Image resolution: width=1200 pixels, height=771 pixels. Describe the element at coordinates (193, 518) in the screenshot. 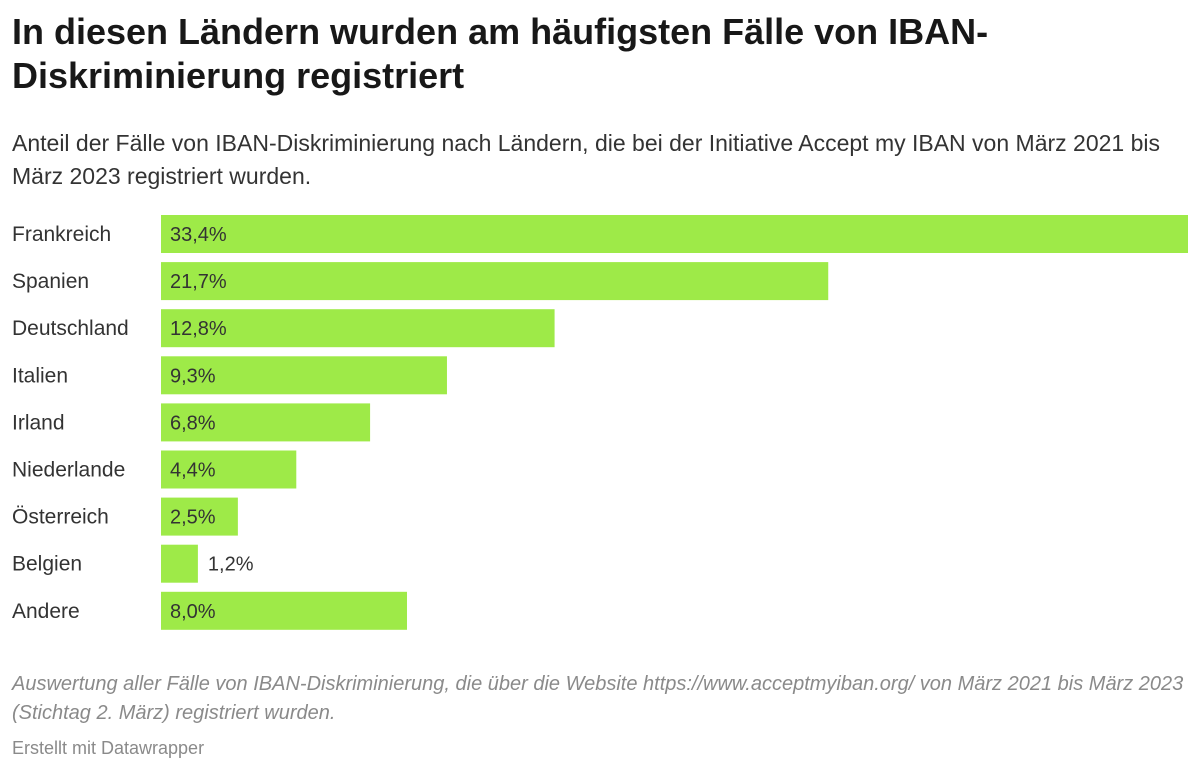

I see `value-label: 2,5%` at that location.